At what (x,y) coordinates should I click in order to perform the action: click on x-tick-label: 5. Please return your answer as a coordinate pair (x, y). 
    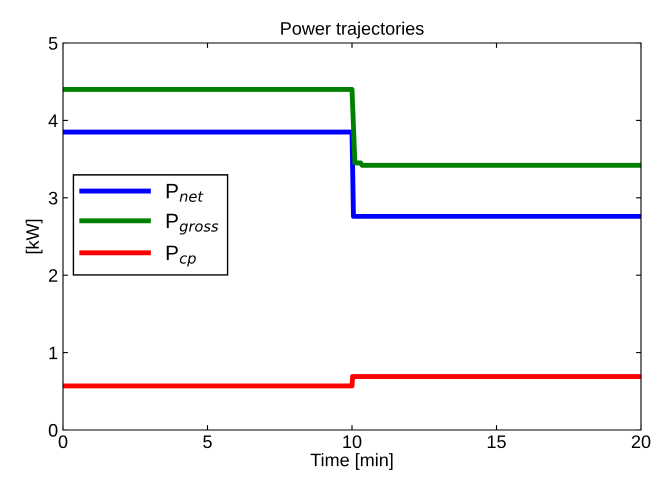
    Looking at the image, I should click on (207, 442).